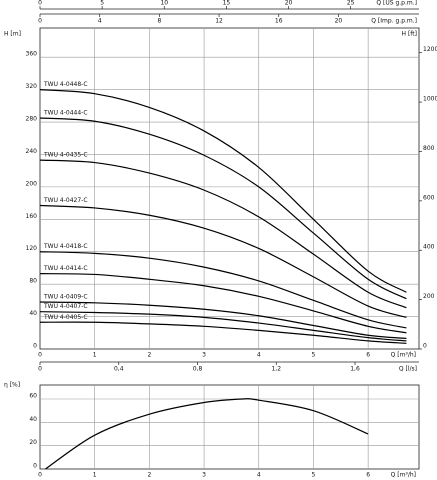 The height and width of the screenshot is (480, 437). I want to click on y-axis-label: η [%], so click(12, 385).